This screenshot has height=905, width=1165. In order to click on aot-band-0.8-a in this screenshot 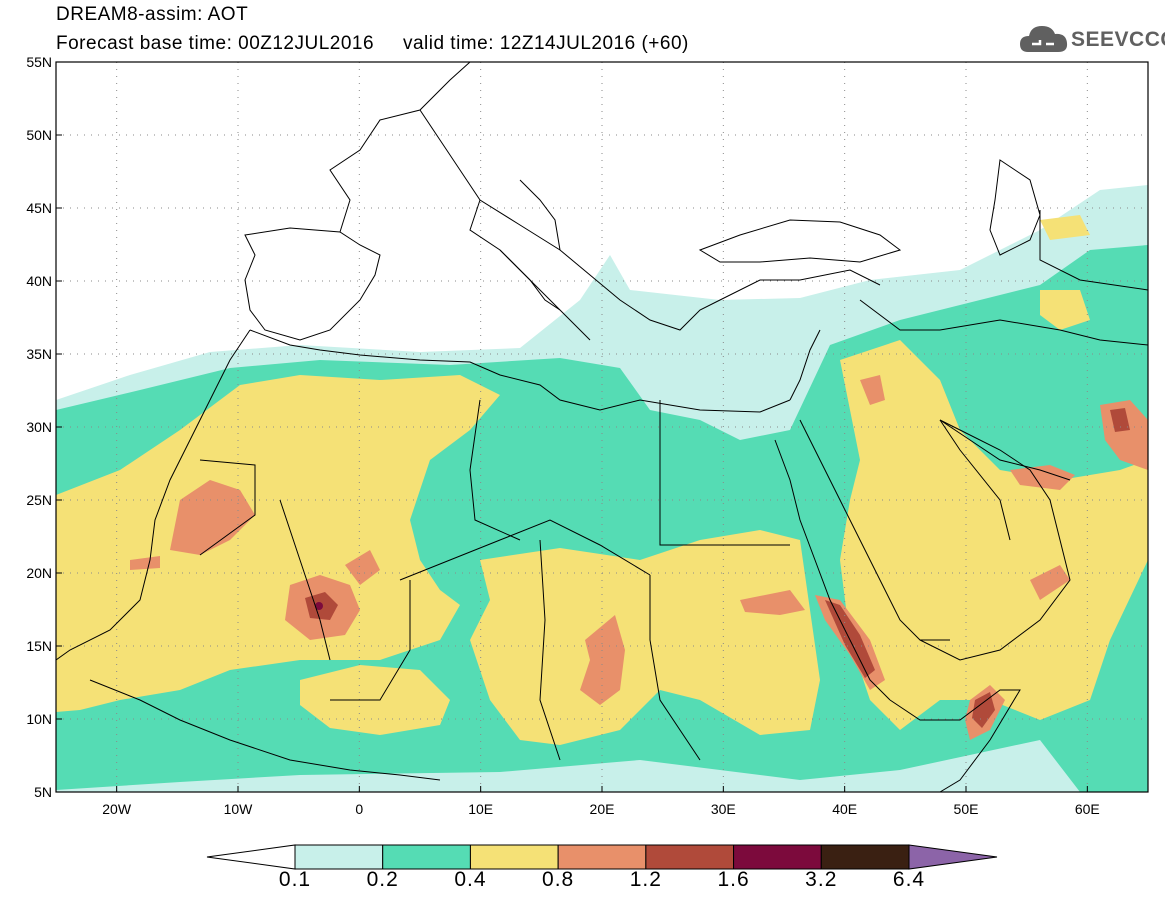, I will do `click(212, 517)`.